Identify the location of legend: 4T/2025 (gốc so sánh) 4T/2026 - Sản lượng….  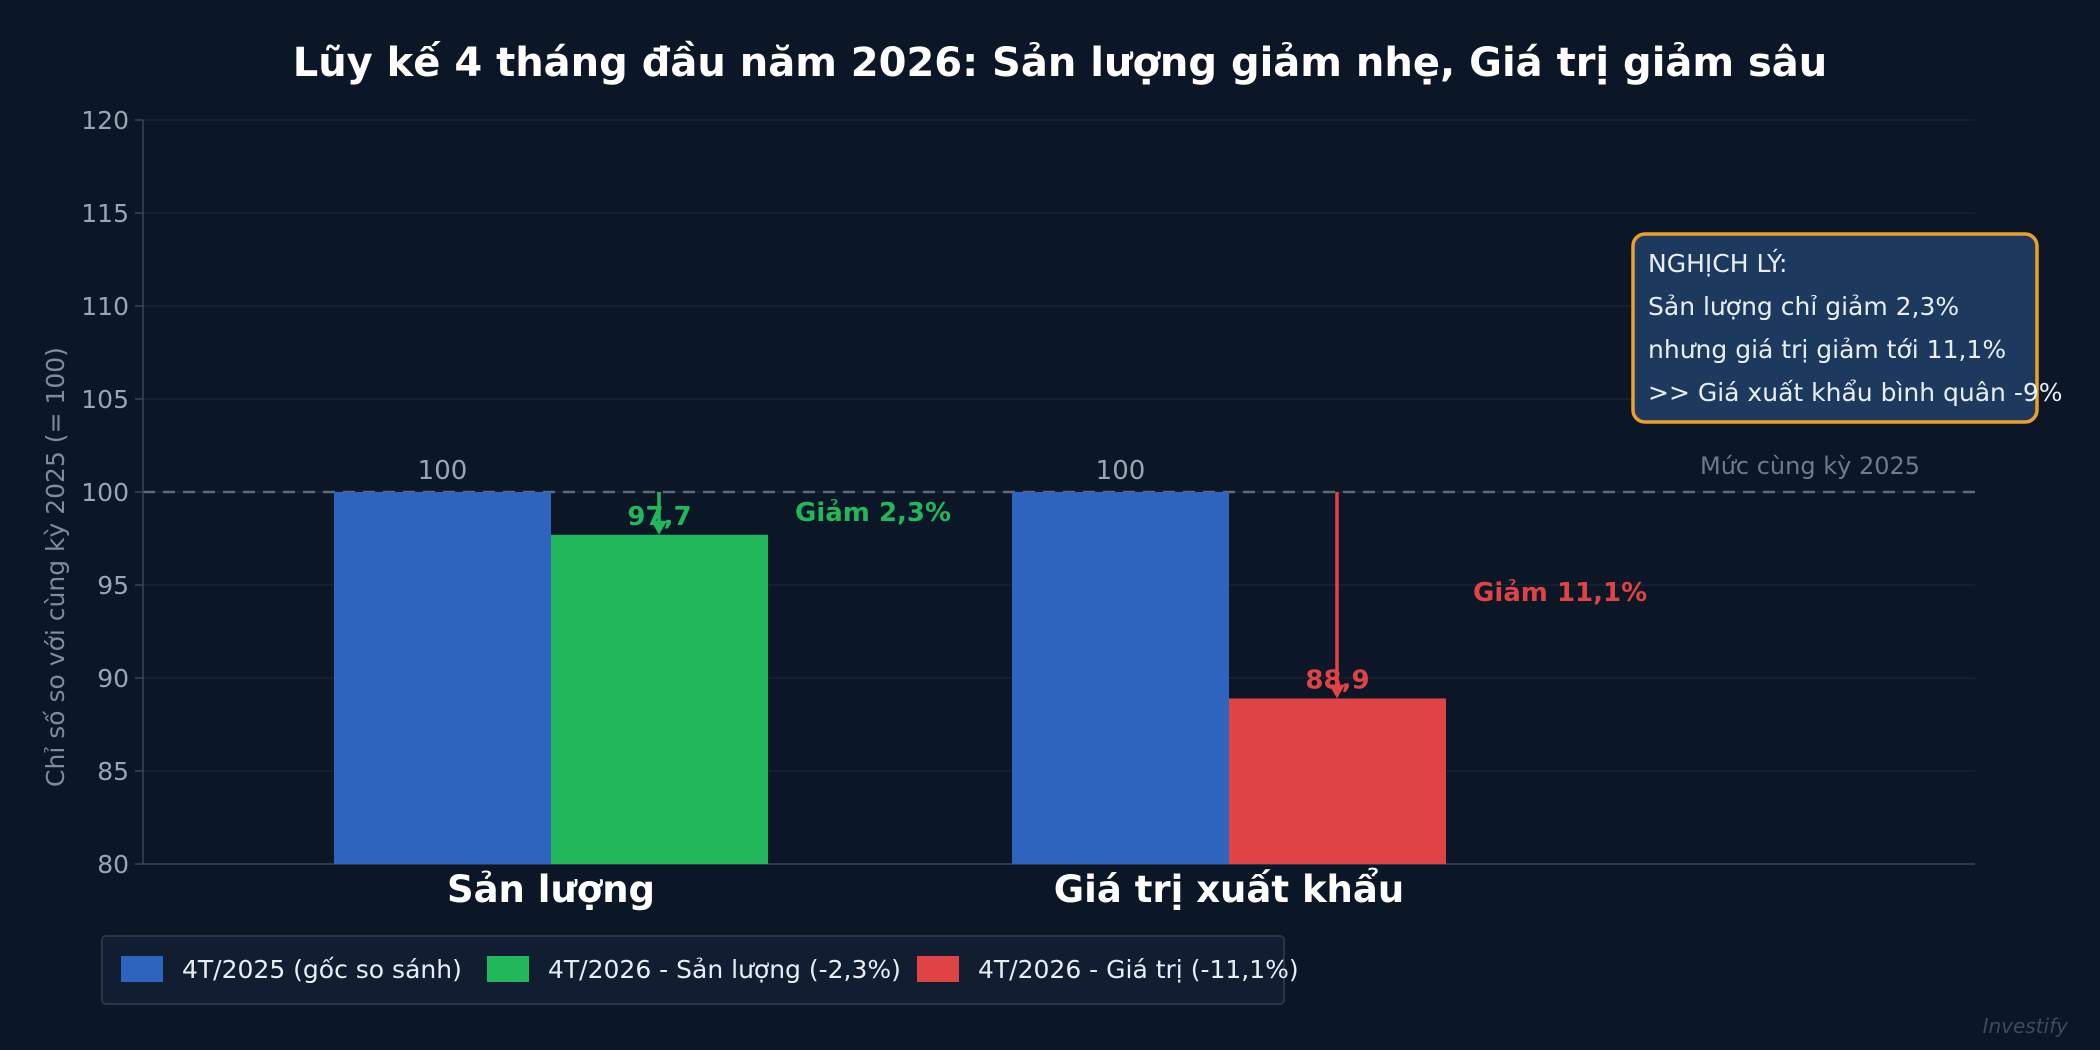
(700, 970).